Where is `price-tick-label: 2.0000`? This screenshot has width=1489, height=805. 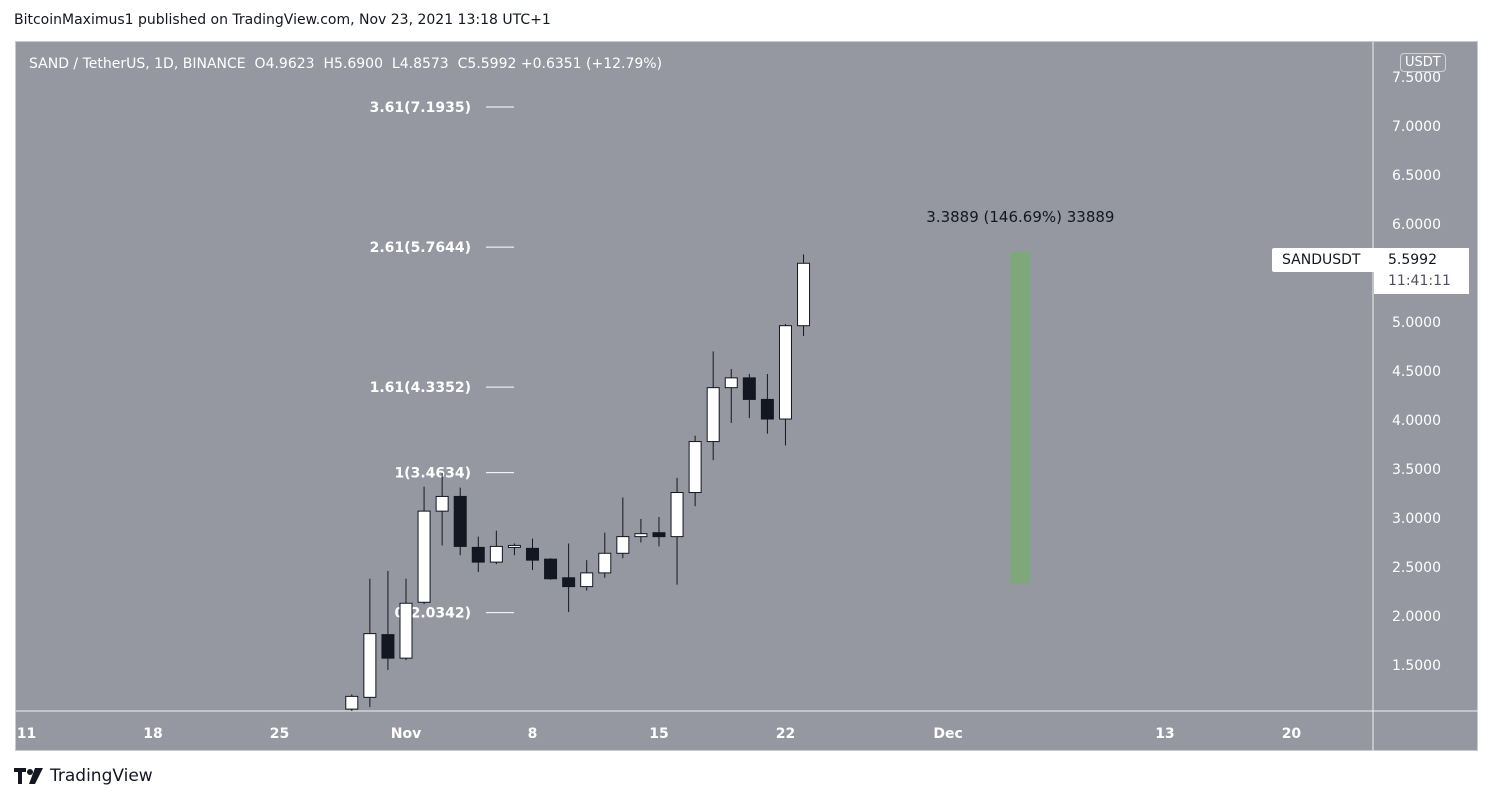
price-tick-label: 2.0000 is located at coordinates (1416, 617).